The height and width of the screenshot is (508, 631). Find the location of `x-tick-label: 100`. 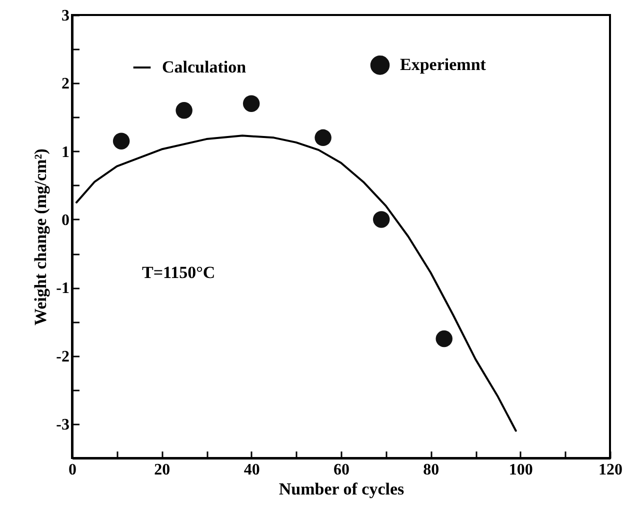

x-tick-label: 100 is located at coordinates (520, 470).